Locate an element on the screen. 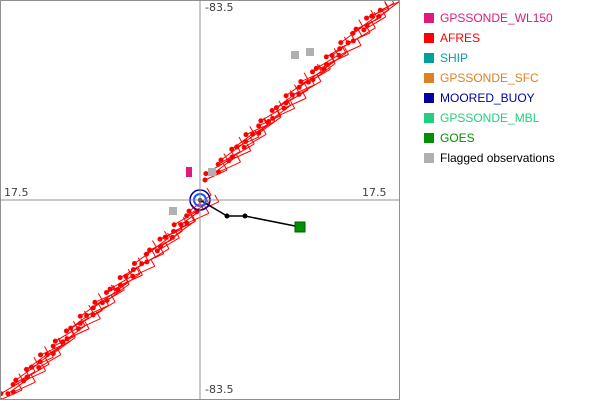 This screenshot has height=400, width=600. legend-label: GOES is located at coordinates (457, 138).